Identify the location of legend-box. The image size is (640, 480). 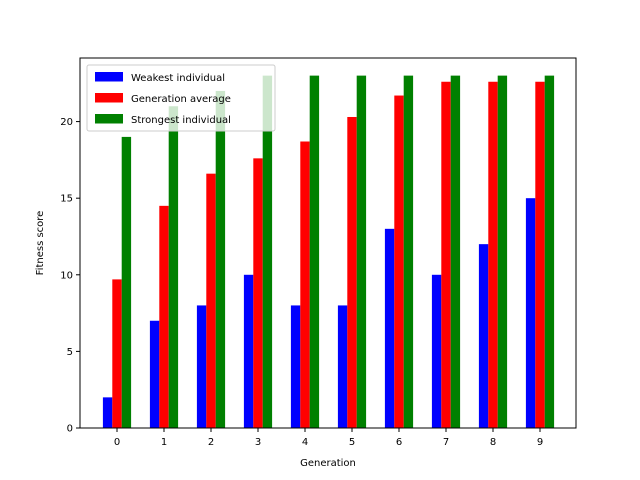
(181, 98).